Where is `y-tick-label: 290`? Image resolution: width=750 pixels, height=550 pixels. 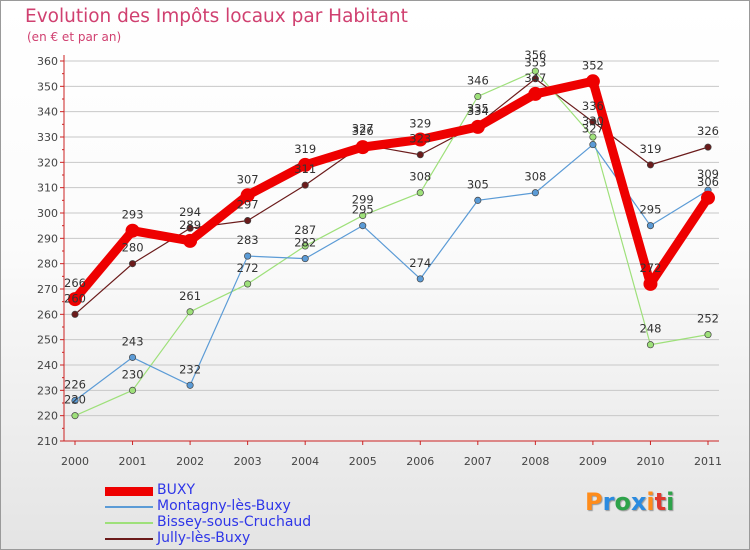
y-tick-label: 290 is located at coordinates (47, 238).